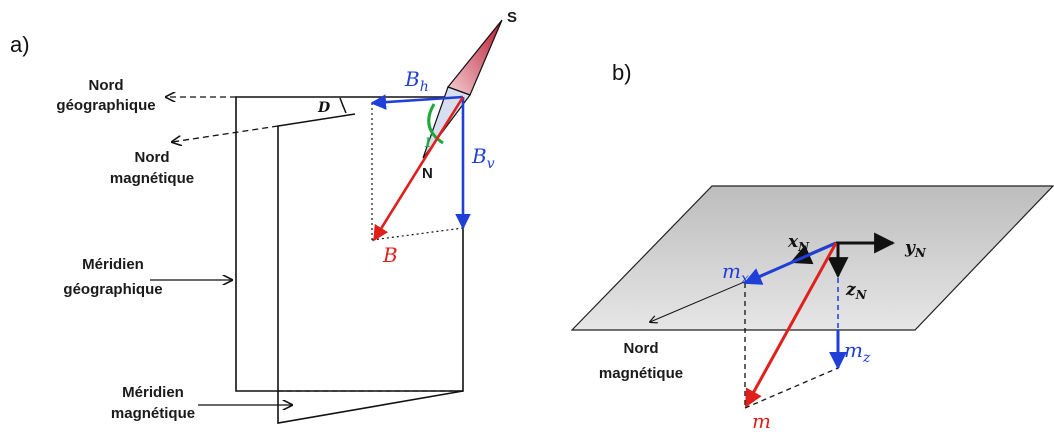 Image resolution: width=1054 pixels, height=432 pixels. I want to click on magnetic-meridian-plane-left, so click(370, 268).